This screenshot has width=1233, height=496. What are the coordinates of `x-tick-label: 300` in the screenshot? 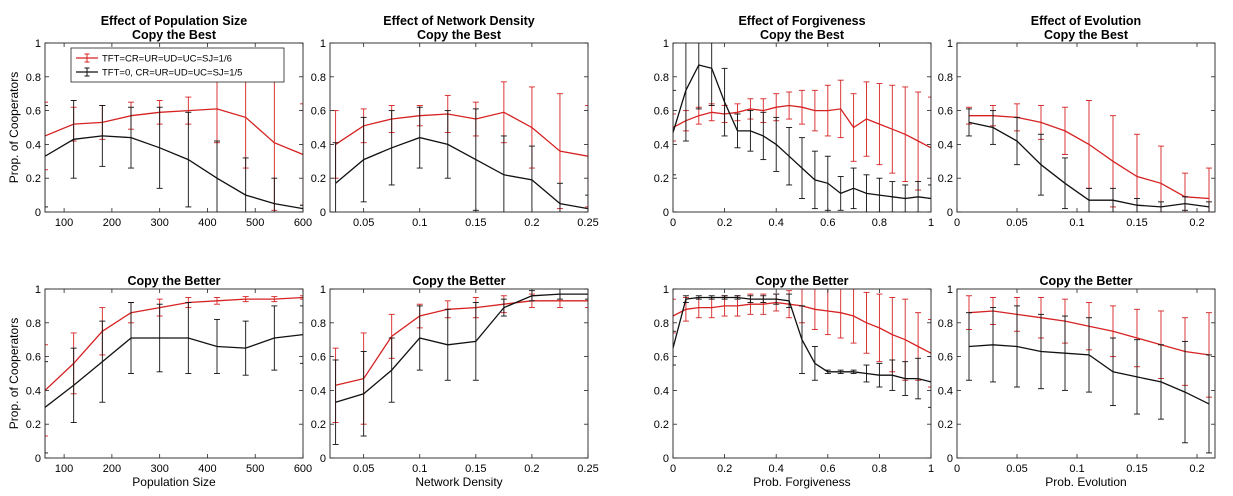 It's located at (159, 469).